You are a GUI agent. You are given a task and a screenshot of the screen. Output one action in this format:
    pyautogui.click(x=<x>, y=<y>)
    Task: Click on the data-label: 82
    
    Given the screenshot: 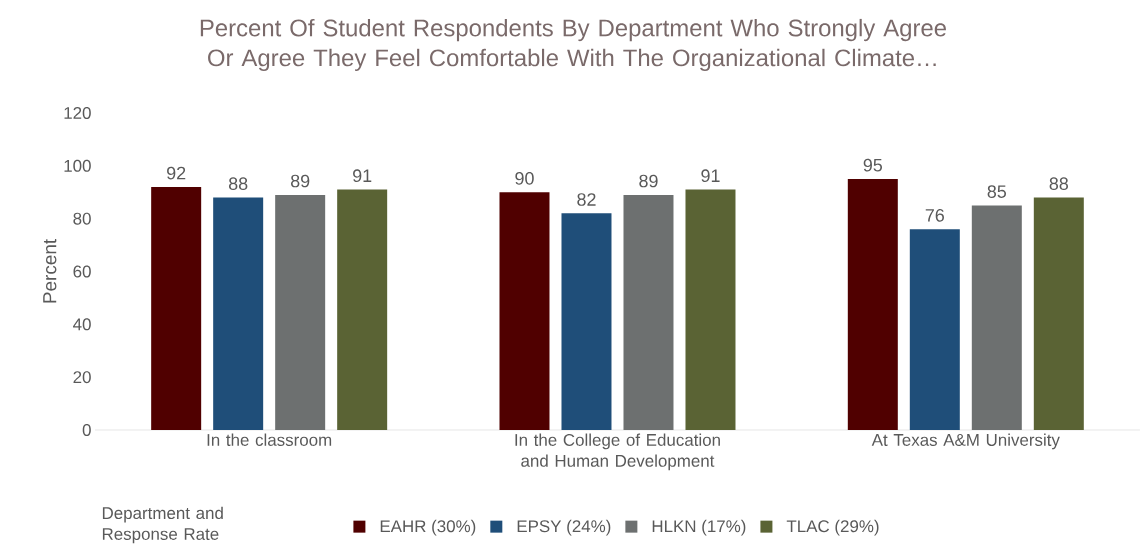 What is the action you would take?
    pyautogui.click(x=586, y=199)
    